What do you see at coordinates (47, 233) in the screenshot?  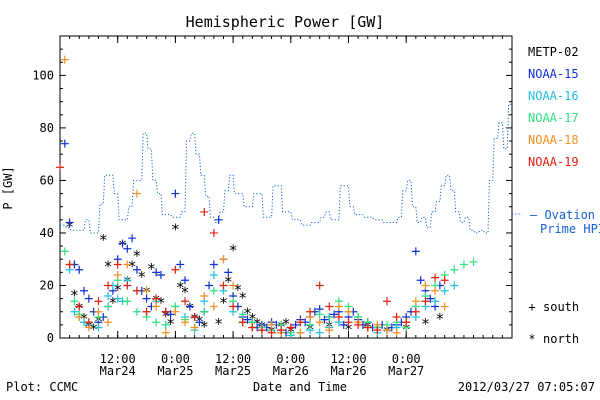 I see `y-tick-label: 40` at bounding box center [47, 233].